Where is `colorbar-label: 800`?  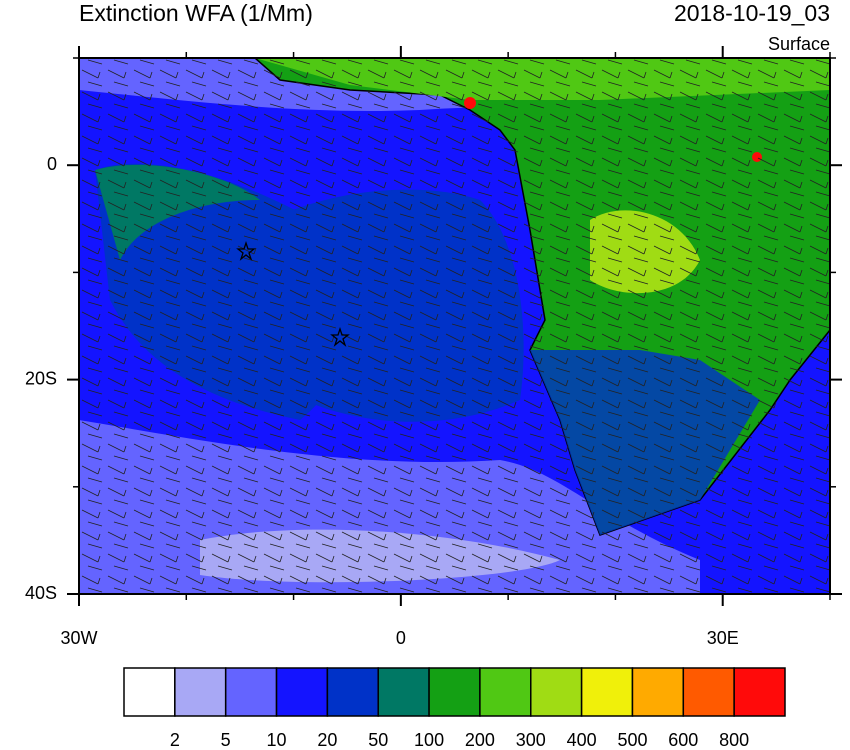
colorbar-label: 800 is located at coordinates (734, 740).